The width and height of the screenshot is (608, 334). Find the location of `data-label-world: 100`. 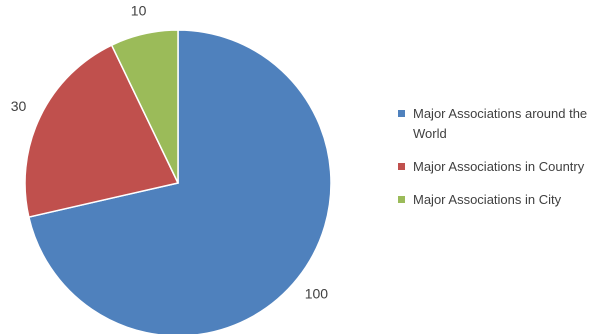

data-label-world: 100 is located at coordinates (317, 293).